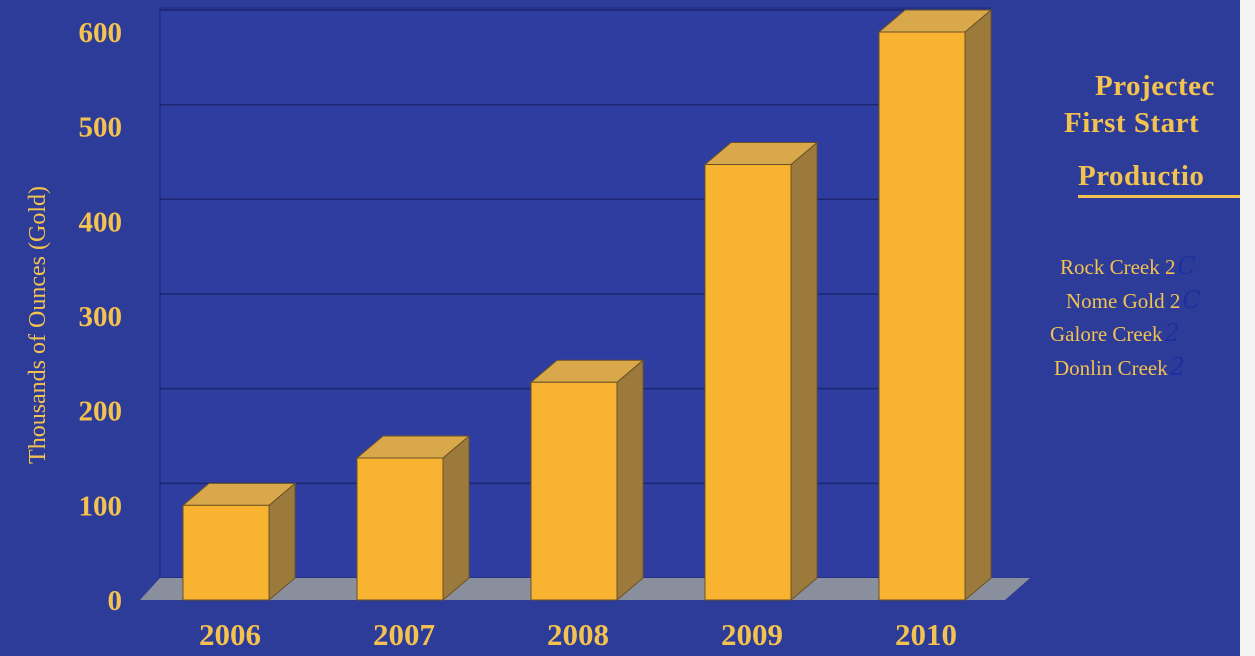  Describe the element at coordinates (101, 128) in the screenshot. I see `y-tick-label: 500` at that location.